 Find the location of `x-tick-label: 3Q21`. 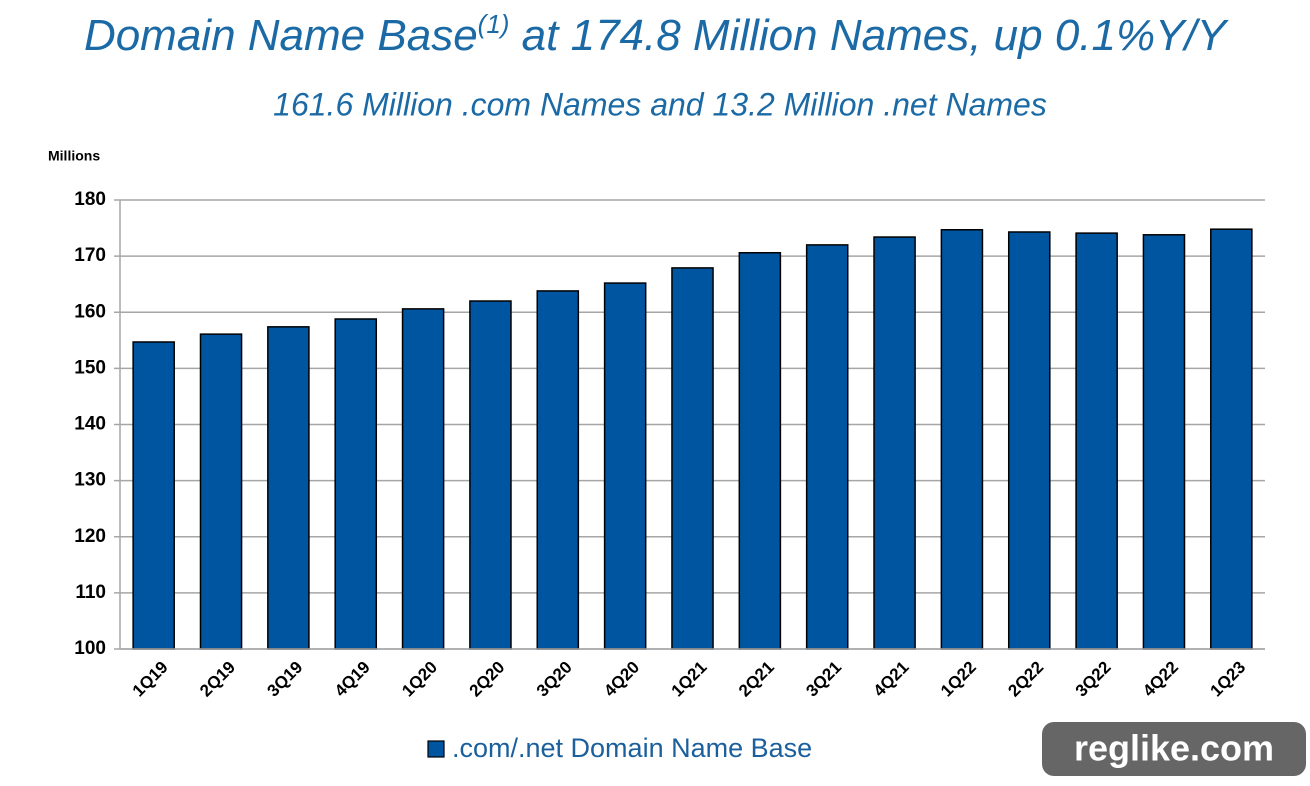

x-tick-label: 3Q21 is located at coordinates (823, 679).